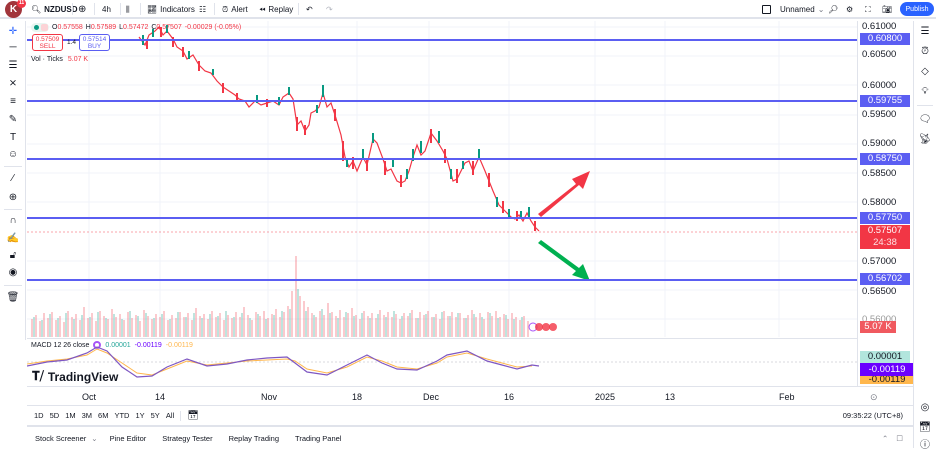 Image resolution: width=936 pixels, height=453 pixels. I want to click on macd-tag: 0.00001, so click(885, 357).